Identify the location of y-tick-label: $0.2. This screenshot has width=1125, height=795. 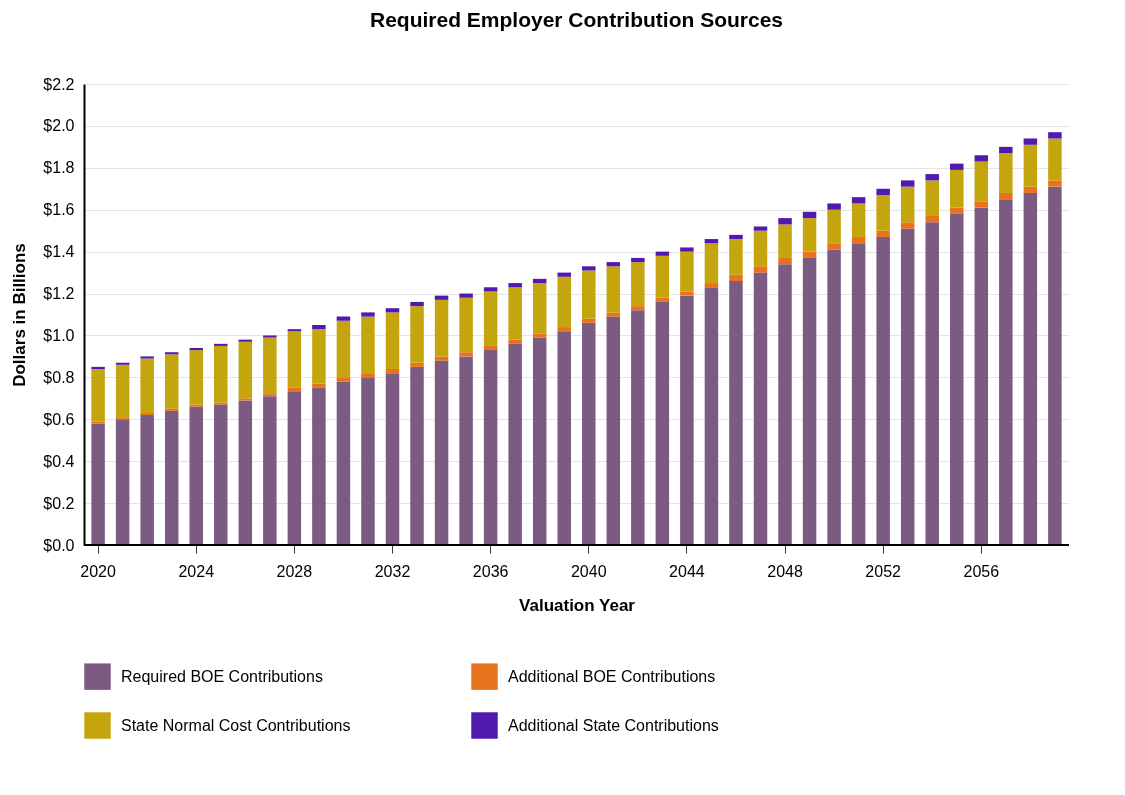
(59, 503).